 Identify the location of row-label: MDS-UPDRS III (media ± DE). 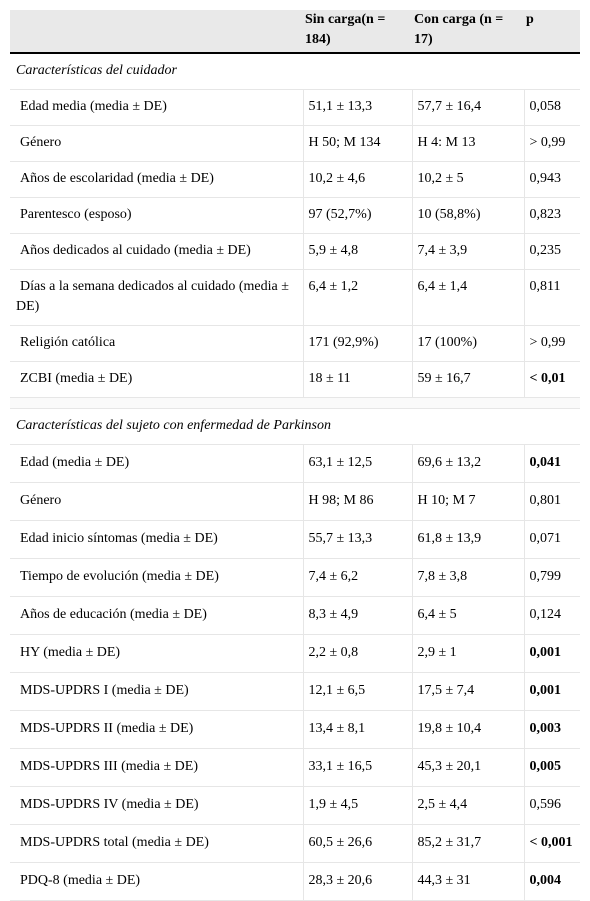
(157, 767).